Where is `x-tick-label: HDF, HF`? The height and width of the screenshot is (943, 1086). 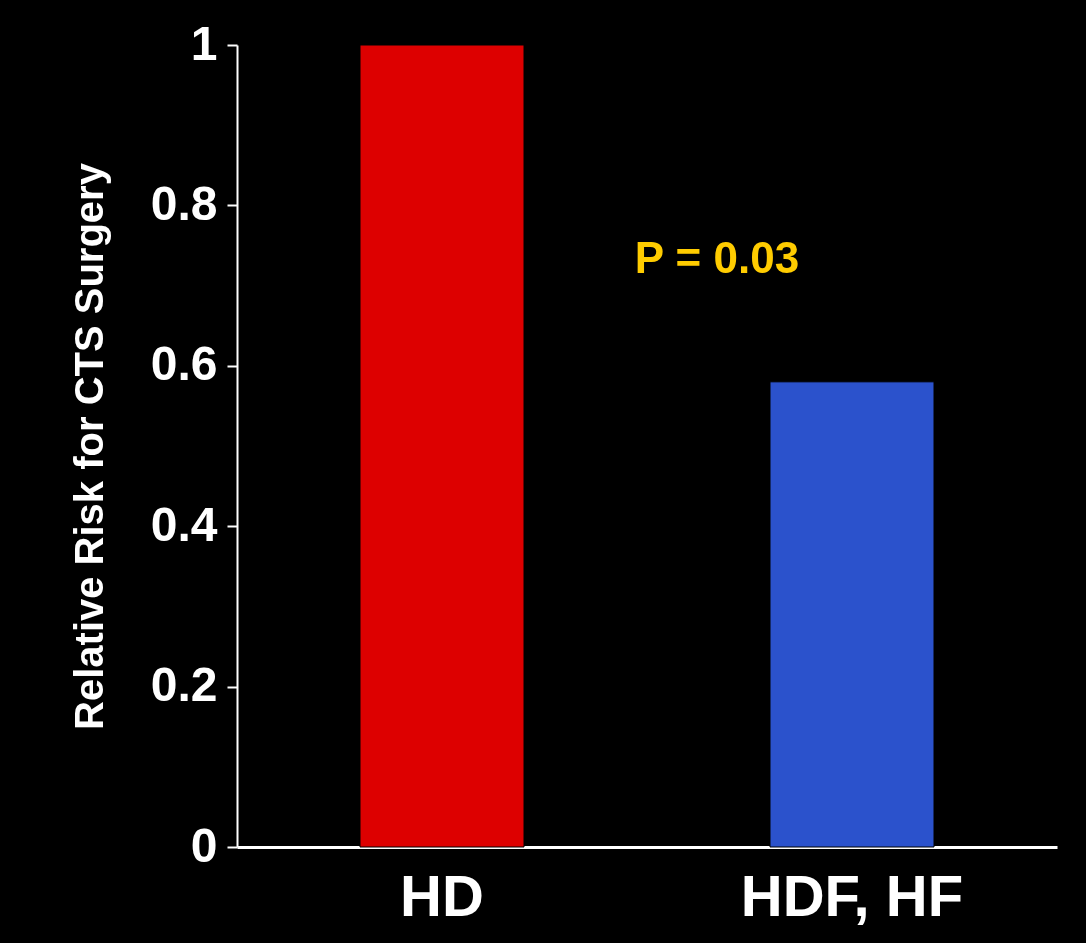 x-tick-label: HDF, HF is located at coordinates (852, 895).